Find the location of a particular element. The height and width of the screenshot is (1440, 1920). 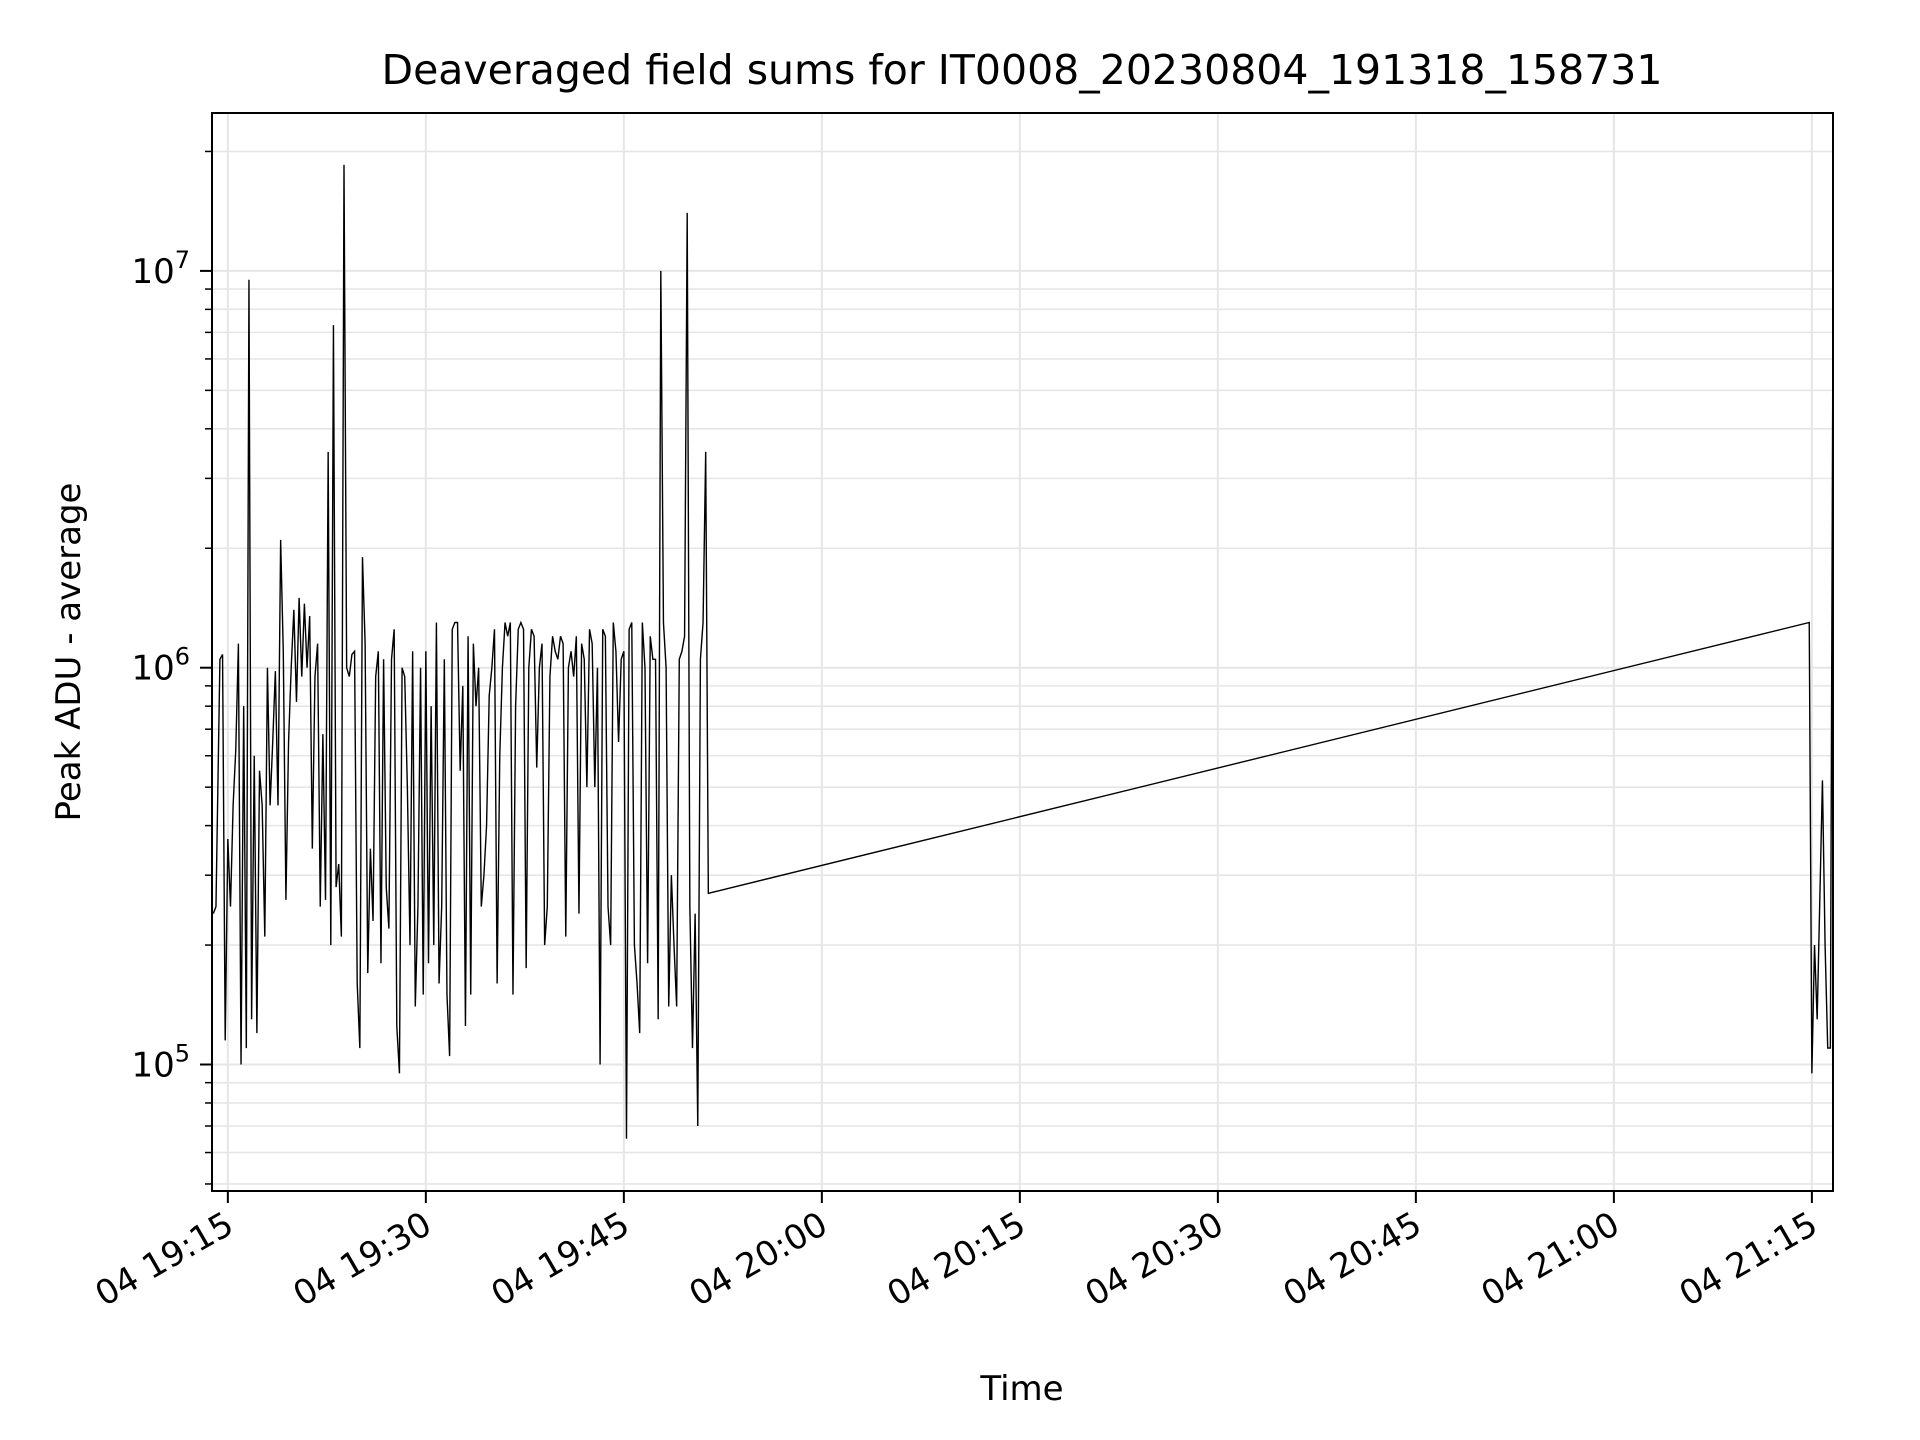

y-tick-label-exponent: 5 is located at coordinates (182, 1054).